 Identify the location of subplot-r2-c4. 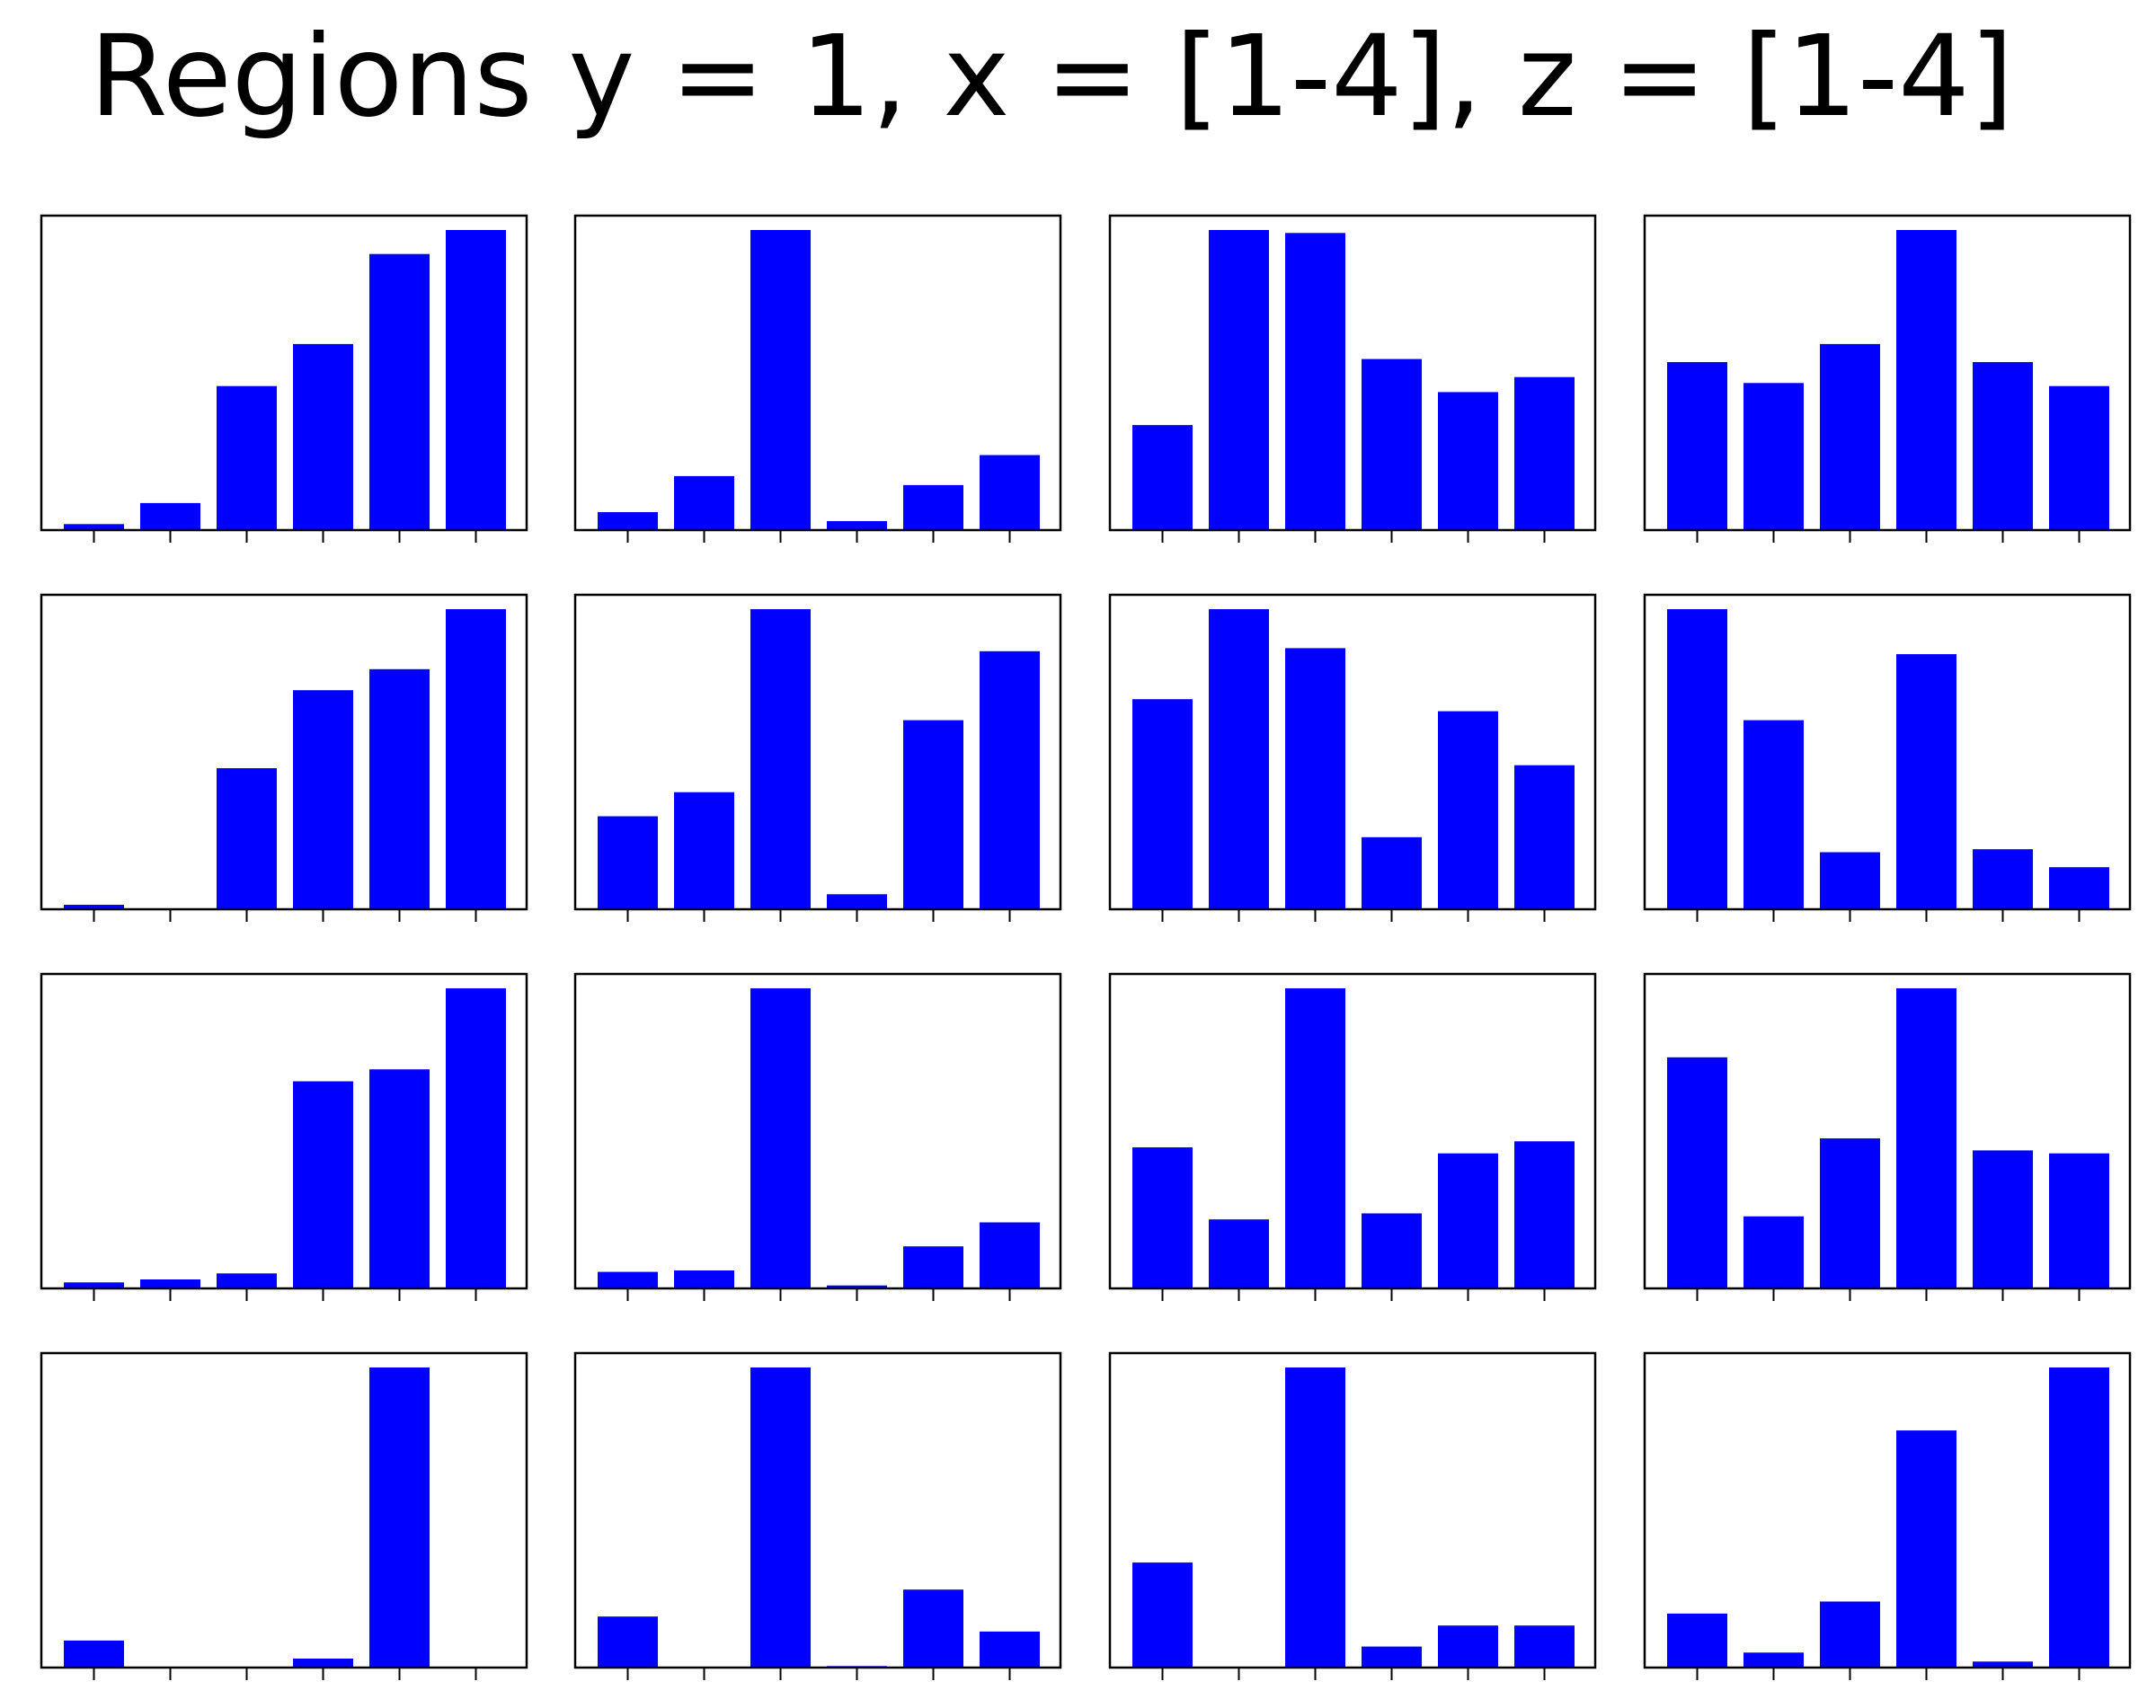
(1887, 757).